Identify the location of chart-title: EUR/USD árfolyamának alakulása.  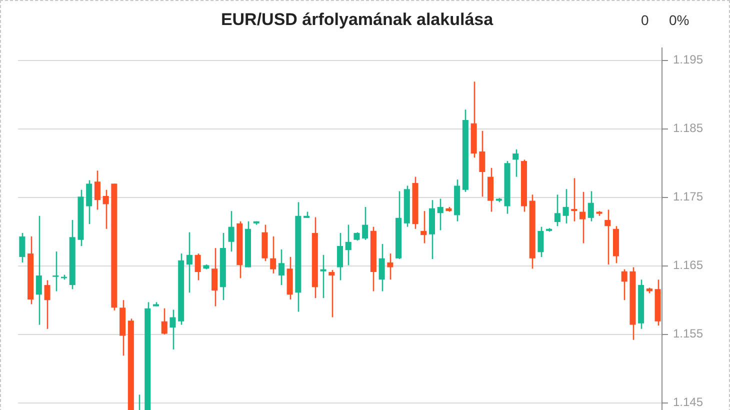
(357, 19).